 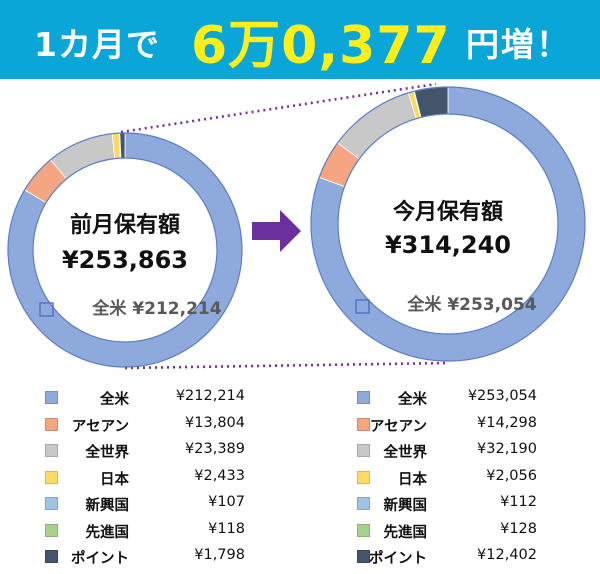 What do you see at coordinates (448, 245) in the screenshot?
I see `donut-total: ¥314,240` at bounding box center [448, 245].